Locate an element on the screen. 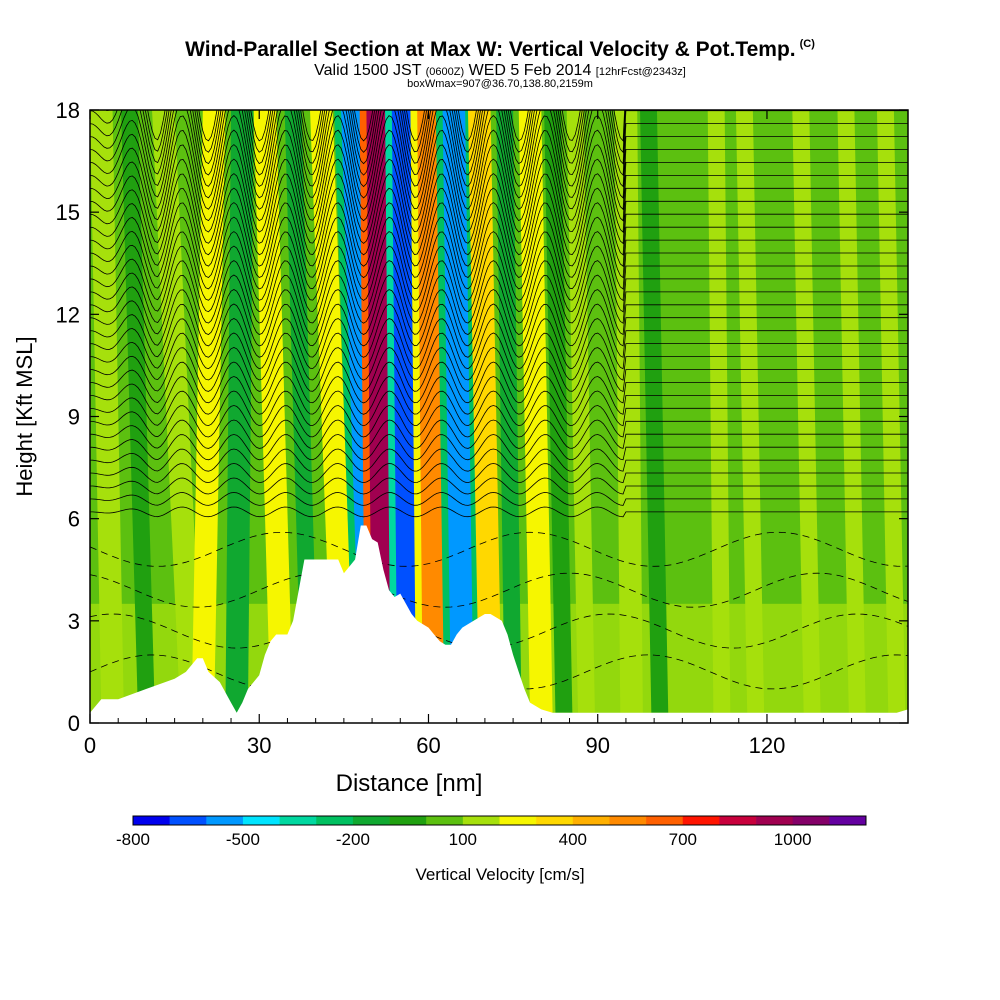 The width and height of the screenshot is (1000, 1000). colorbar-tick-label: 1000 is located at coordinates (793, 839).